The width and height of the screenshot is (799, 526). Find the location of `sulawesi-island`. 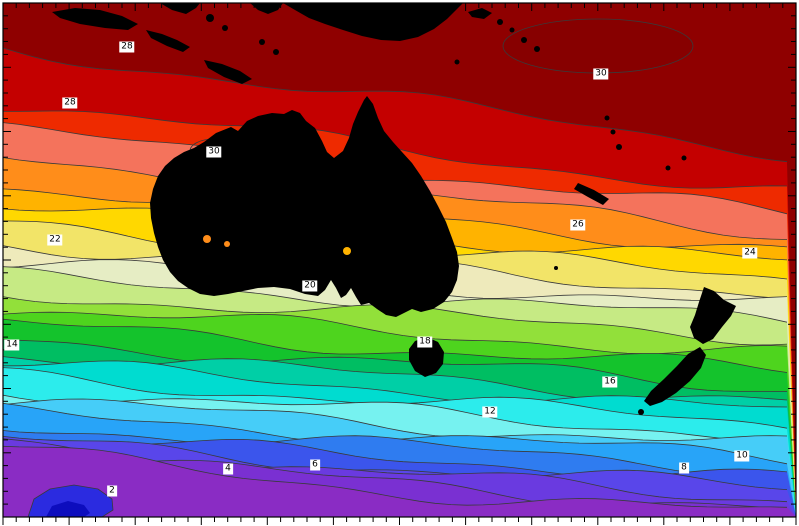

sulawesi-island is located at coordinates (180, 8).